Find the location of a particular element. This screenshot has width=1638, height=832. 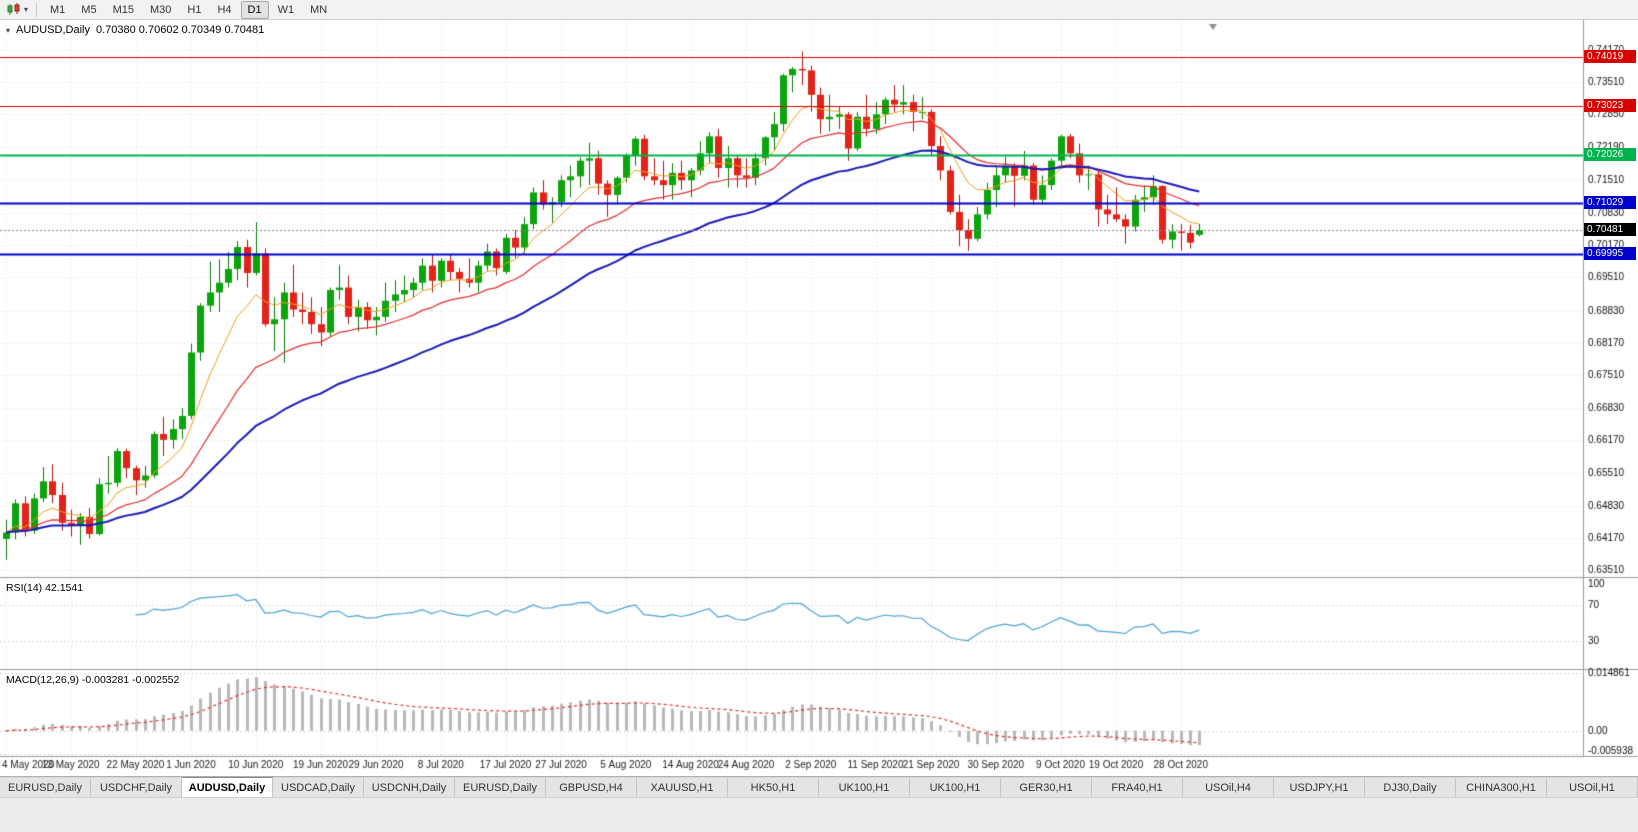

chart-tab-dj30-daily: DJ30,Daily is located at coordinates (1410, 787).